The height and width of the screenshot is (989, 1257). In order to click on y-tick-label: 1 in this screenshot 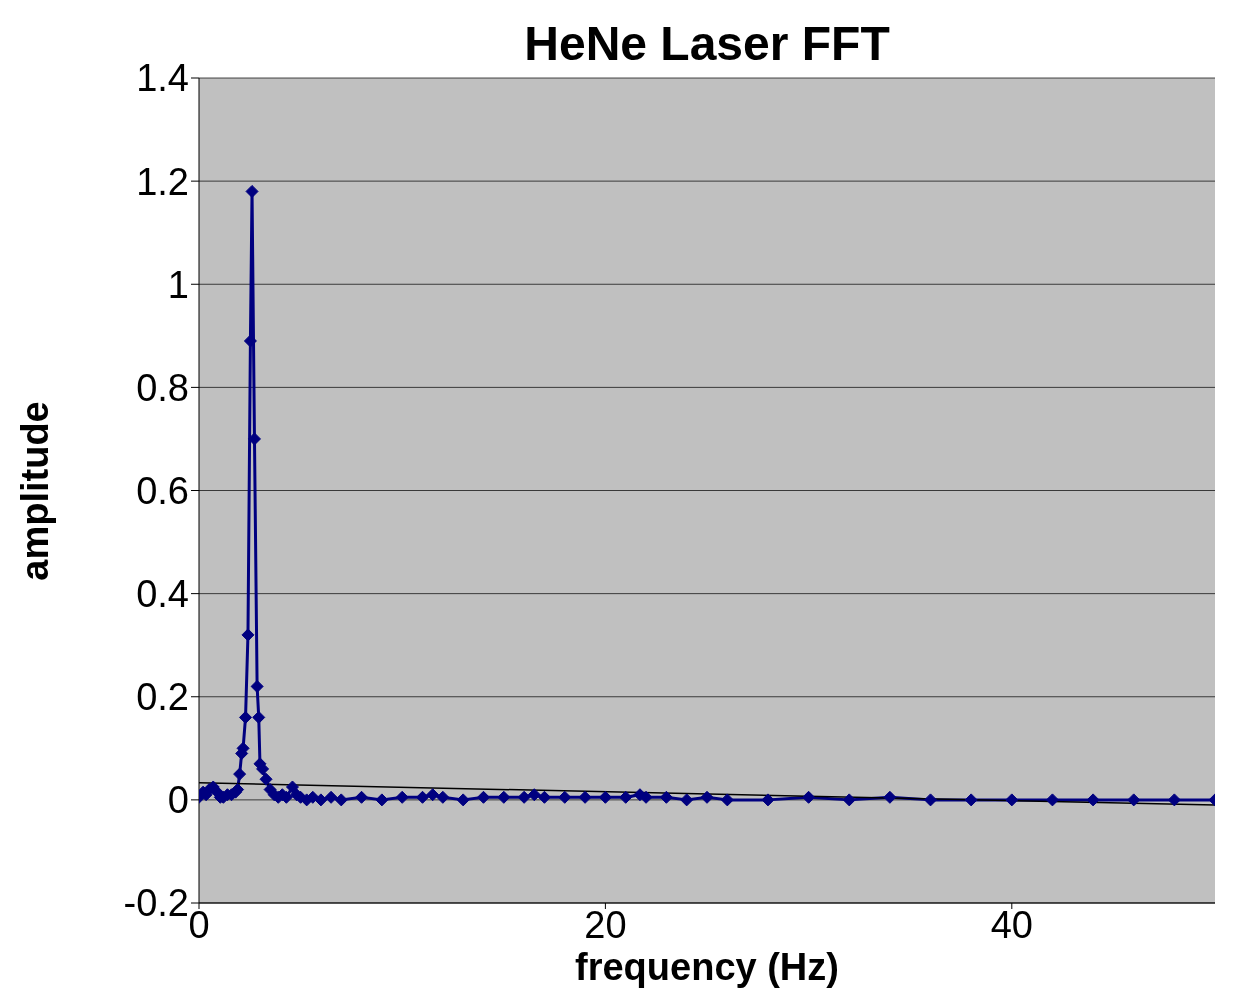, I will do `click(178, 284)`.